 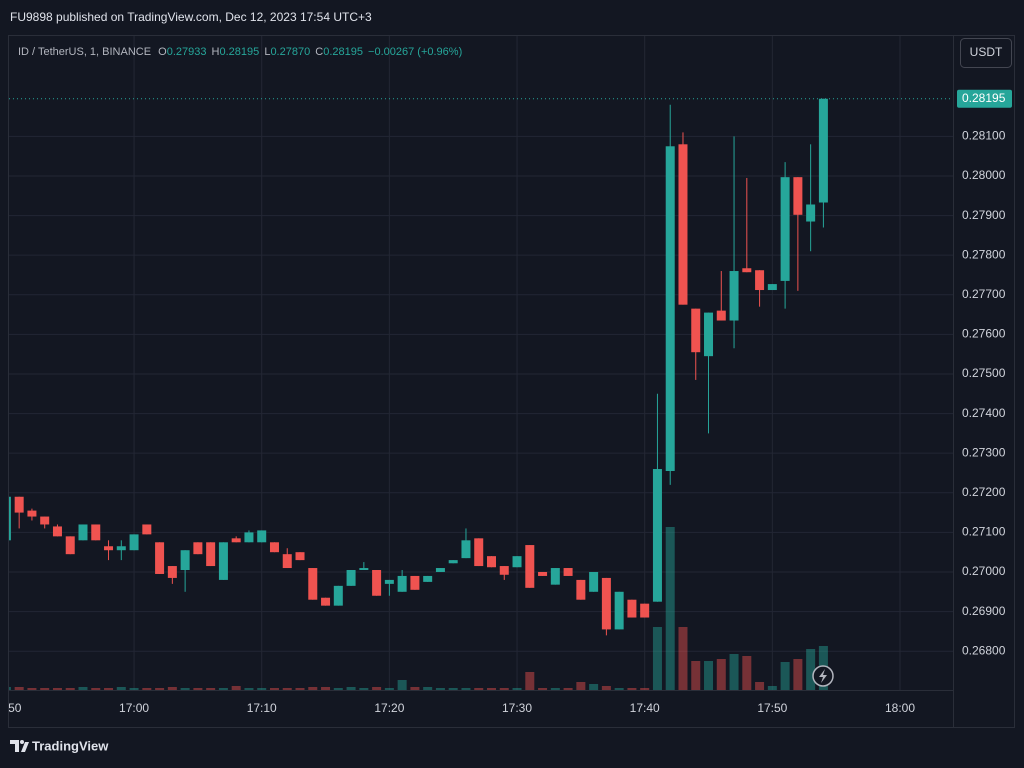 What do you see at coordinates (512, 18) in the screenshot?
I see `top-bar` at bounding box center [512, 18].